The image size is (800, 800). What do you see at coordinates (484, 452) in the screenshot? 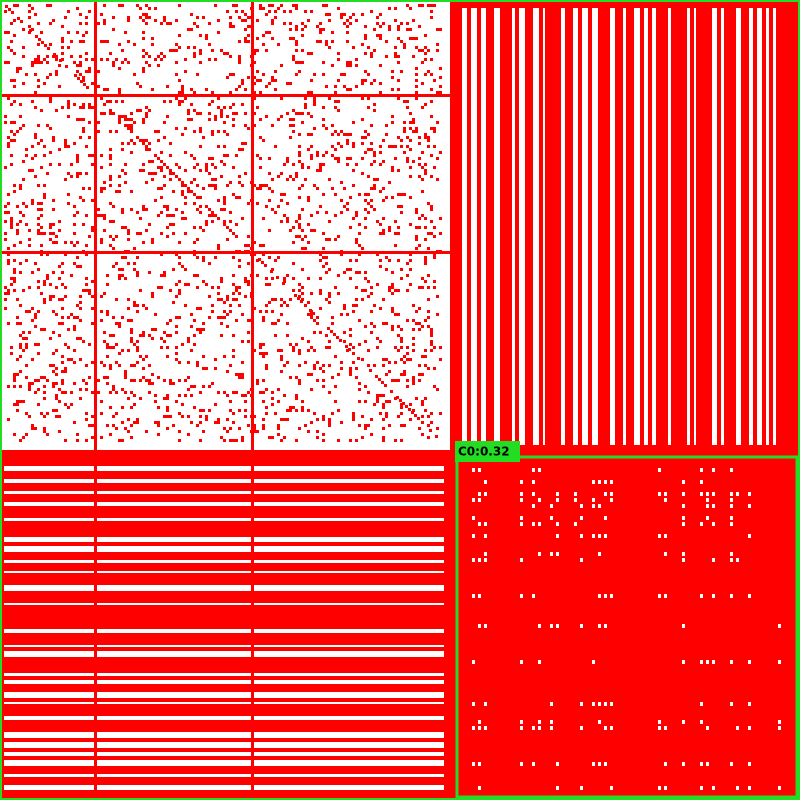
I see `detection-label: C0:0.32` at bounding box center [484, 452].